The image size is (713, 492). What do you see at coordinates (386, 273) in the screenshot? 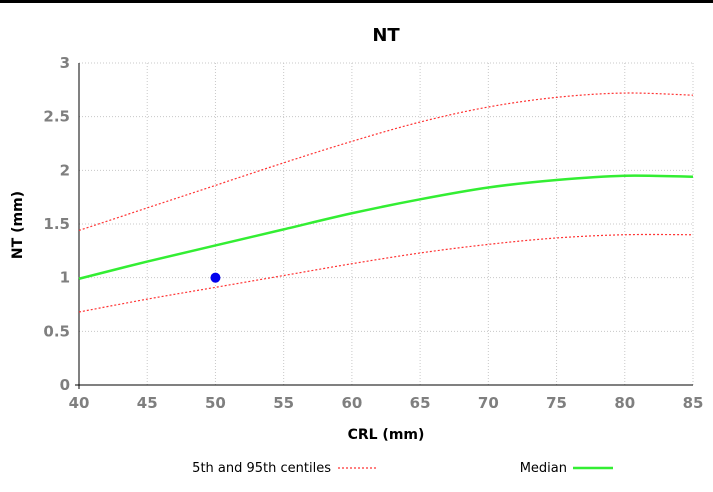
I see `series-line-lower-5th-and-95th-centiles` at bounding box center [386, 273].